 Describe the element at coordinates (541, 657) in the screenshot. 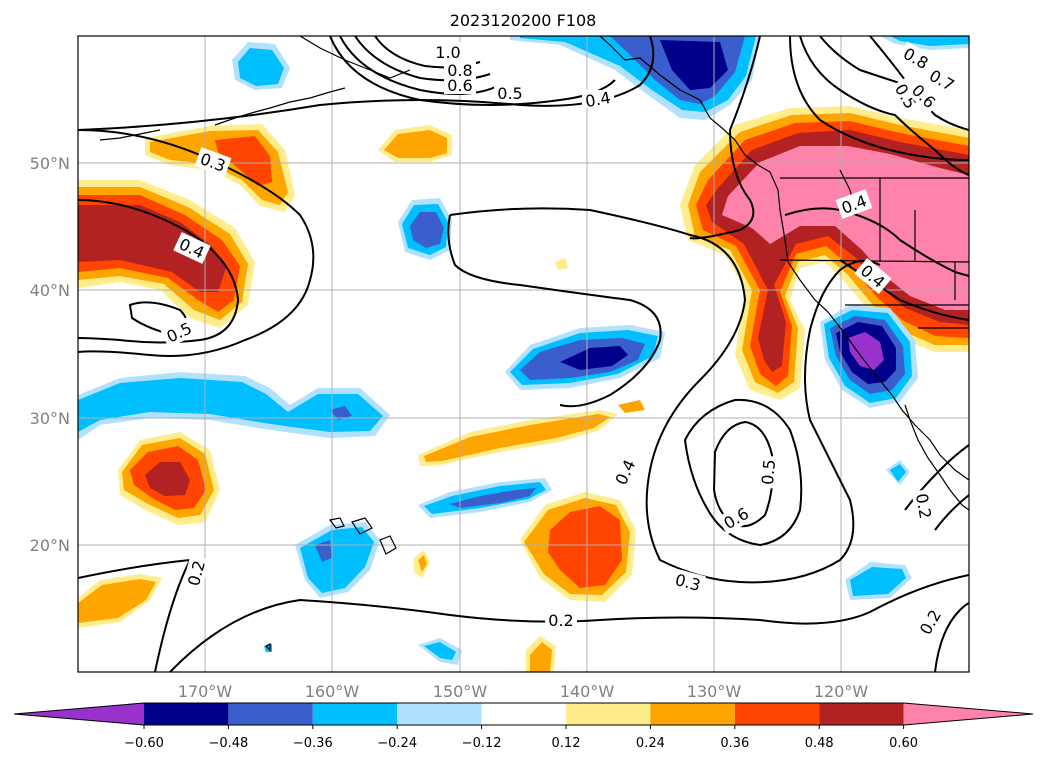

I see `positive-anomaly-dot-2-core` at that location.